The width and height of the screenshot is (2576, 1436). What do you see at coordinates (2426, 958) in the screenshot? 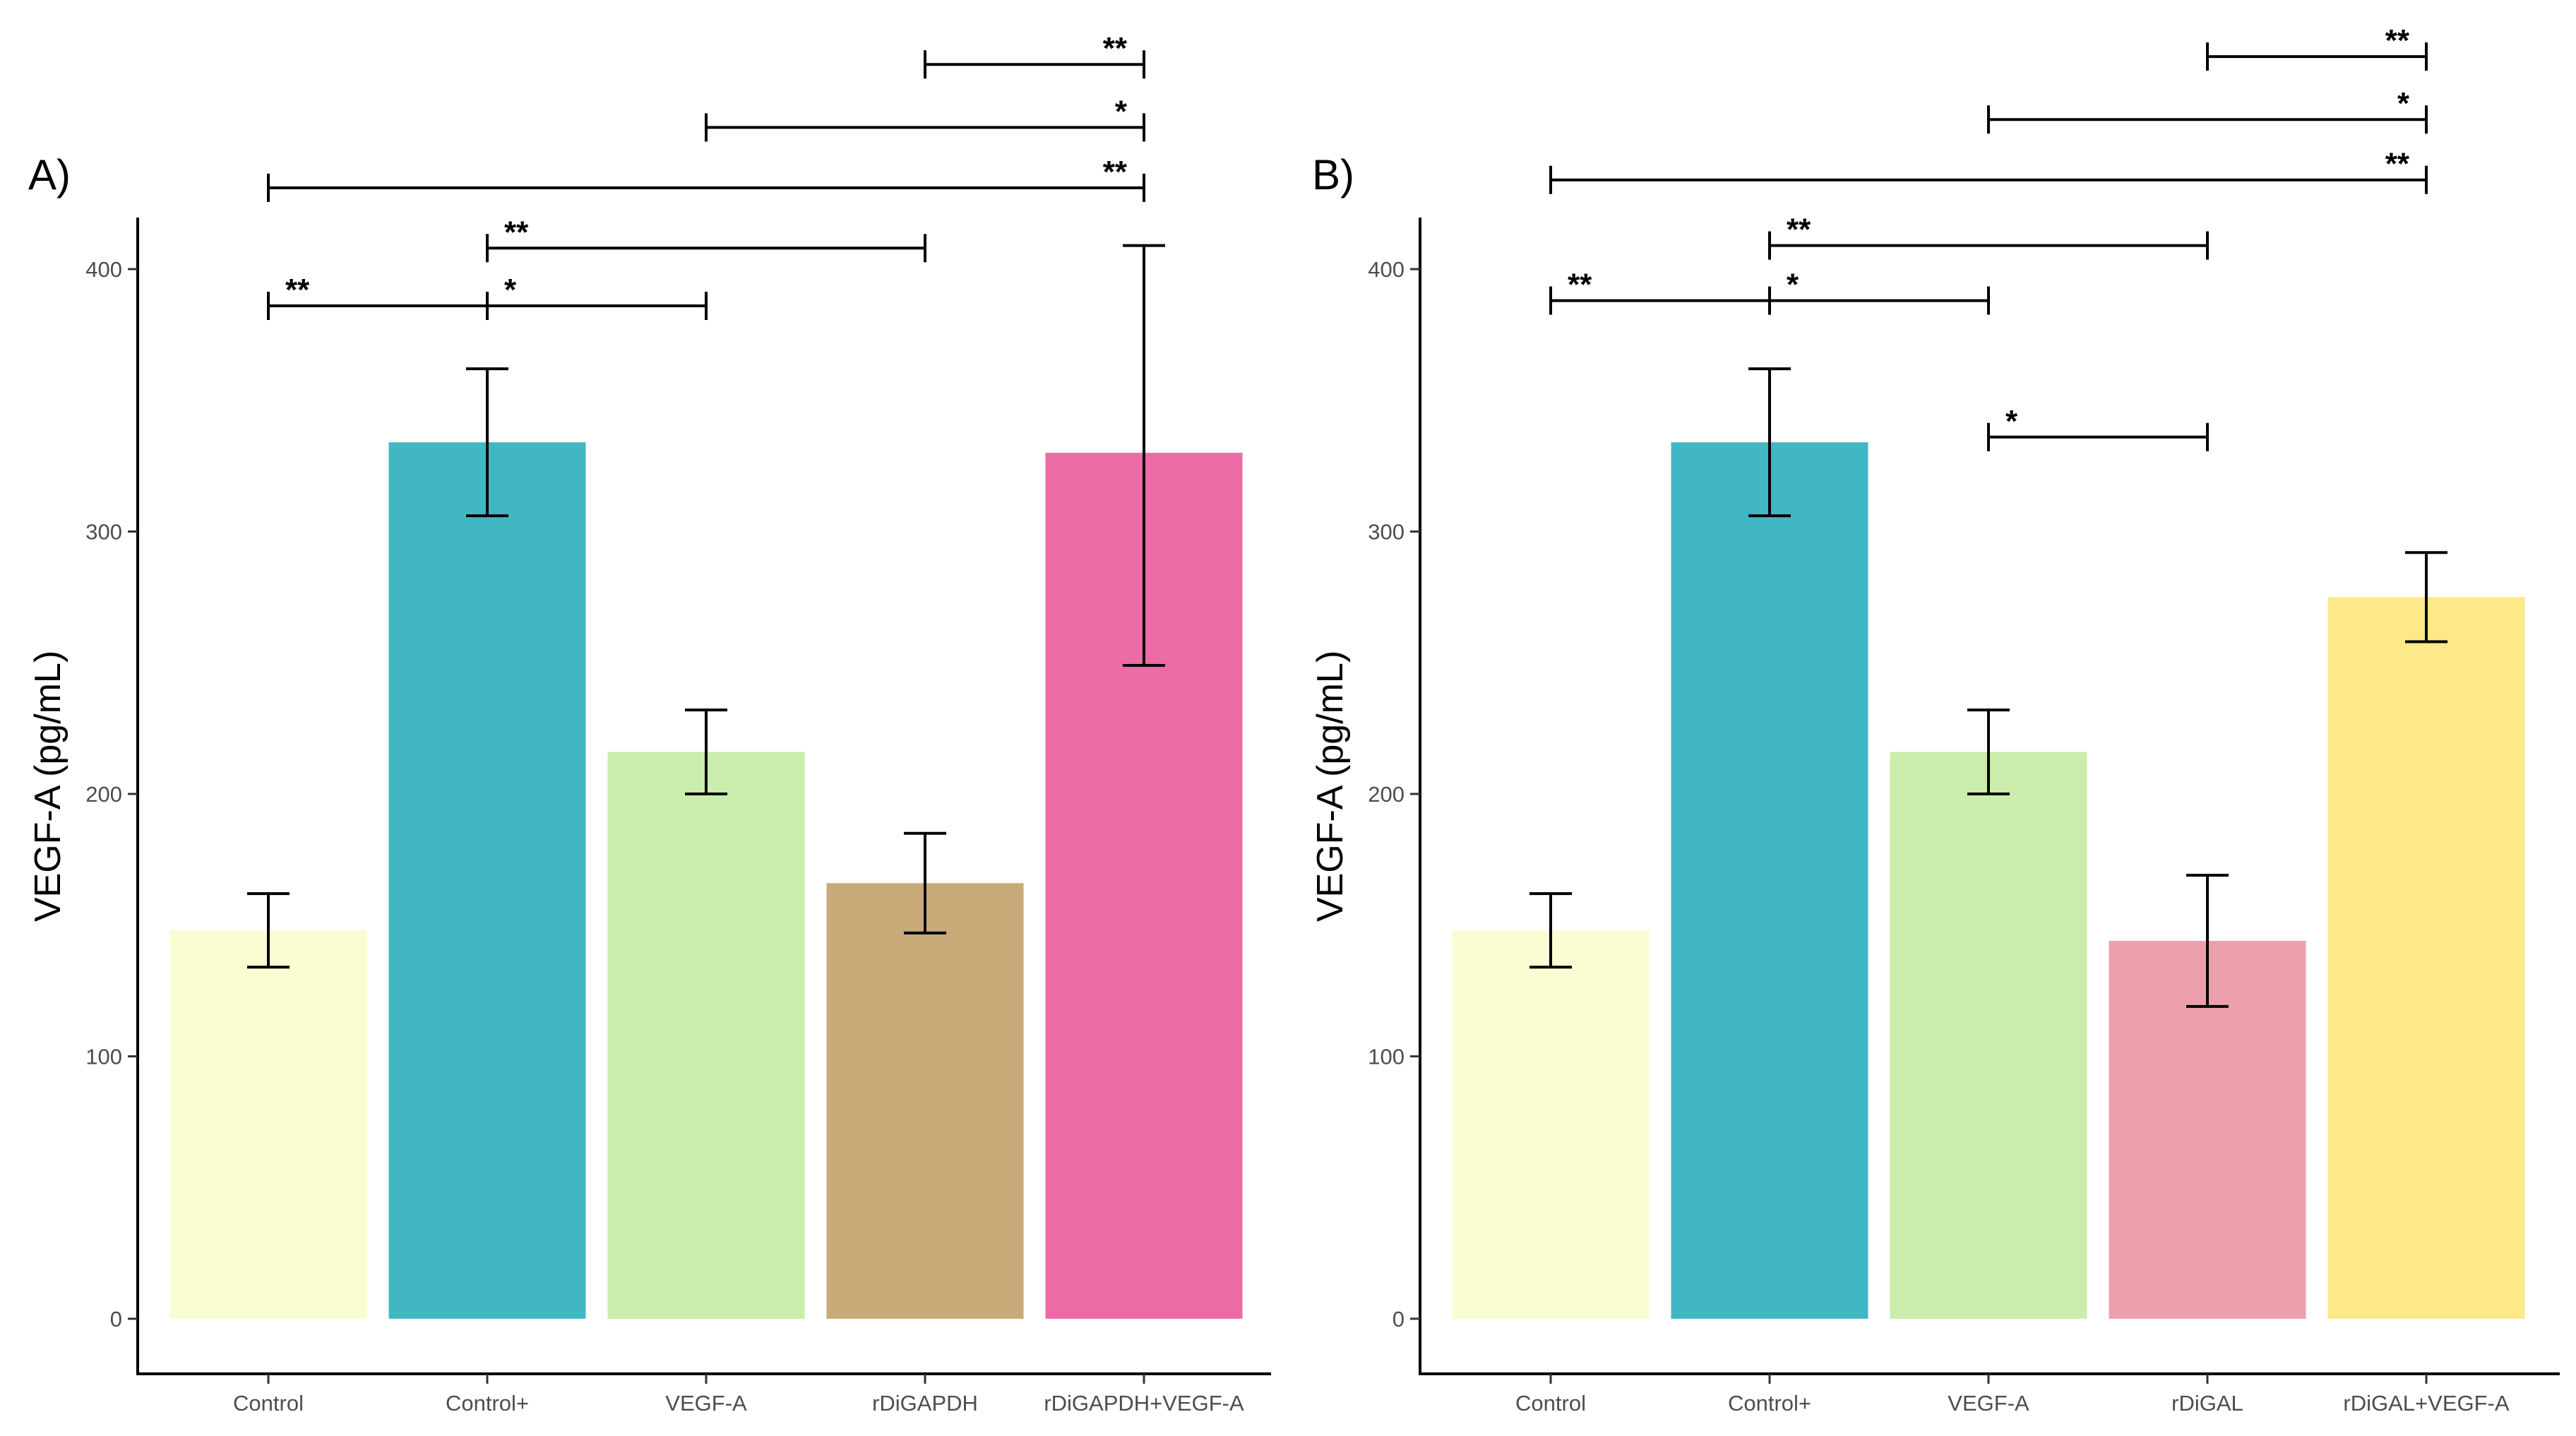
I see `bar-rdigal-vegf-a` at bounding box center [2426, 958].